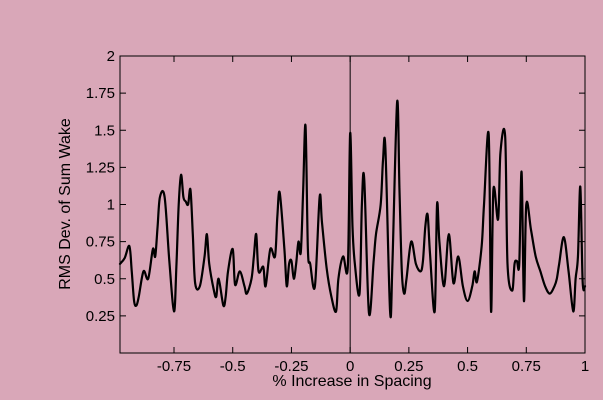 The height and width of the screenshot is (400, 603). Describe the element at coordinates (65, 204) in the screenshot. I see `y-axis-label: RMS Dev. of Sum Wake` at that location.